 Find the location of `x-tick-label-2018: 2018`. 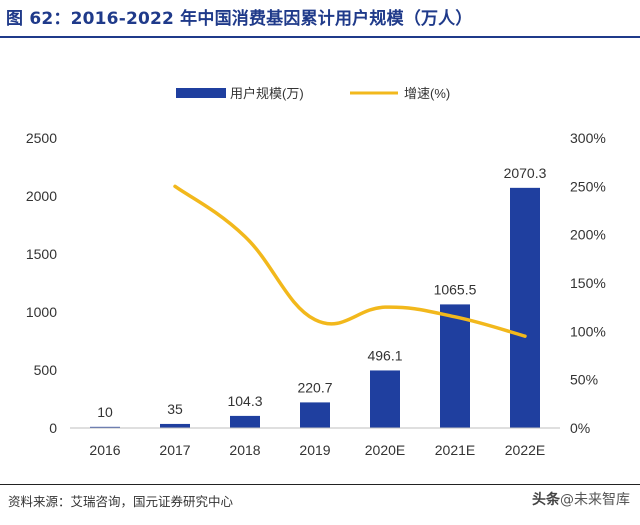

x-tick-label-2018: 2018 is located at coordinates (244, 450).